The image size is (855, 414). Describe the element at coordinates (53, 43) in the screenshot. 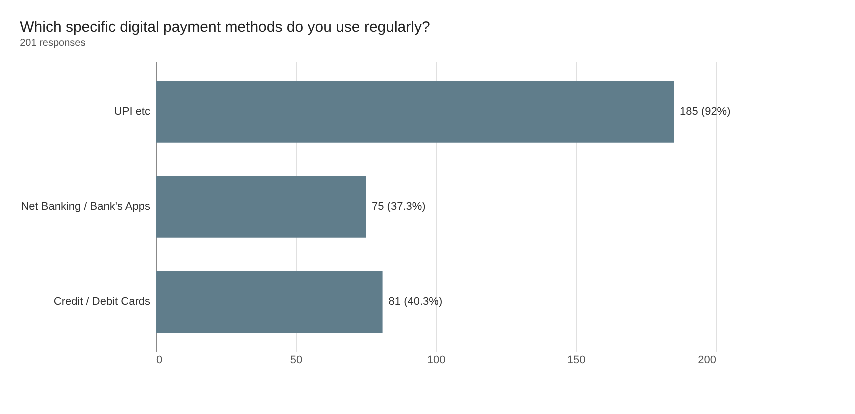

I see `text: 201 responses` at that location.